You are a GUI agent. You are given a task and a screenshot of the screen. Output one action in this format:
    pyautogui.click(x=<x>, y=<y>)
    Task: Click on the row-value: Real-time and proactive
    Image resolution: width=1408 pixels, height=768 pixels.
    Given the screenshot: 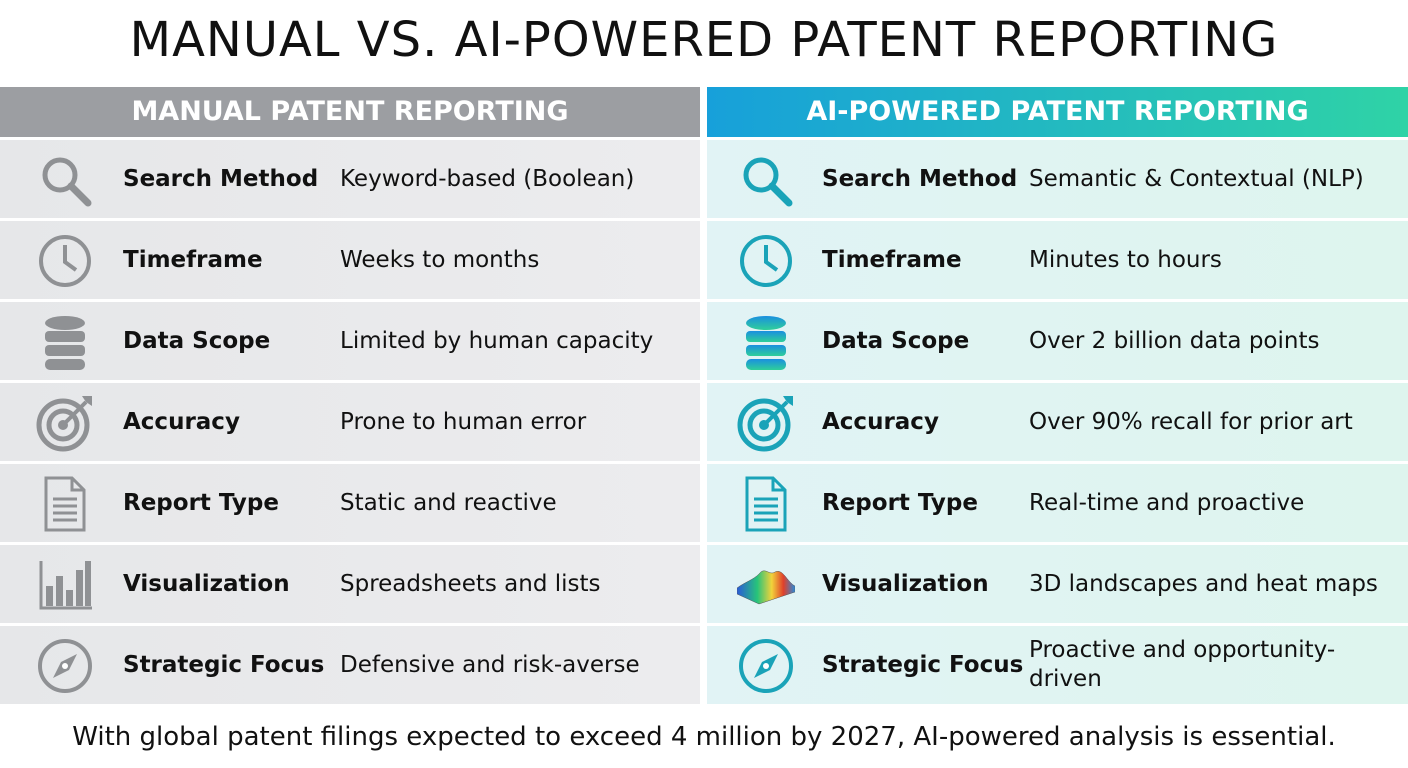 What is the action you would take?
    pyautogui.click(x=1167, y=502)
    